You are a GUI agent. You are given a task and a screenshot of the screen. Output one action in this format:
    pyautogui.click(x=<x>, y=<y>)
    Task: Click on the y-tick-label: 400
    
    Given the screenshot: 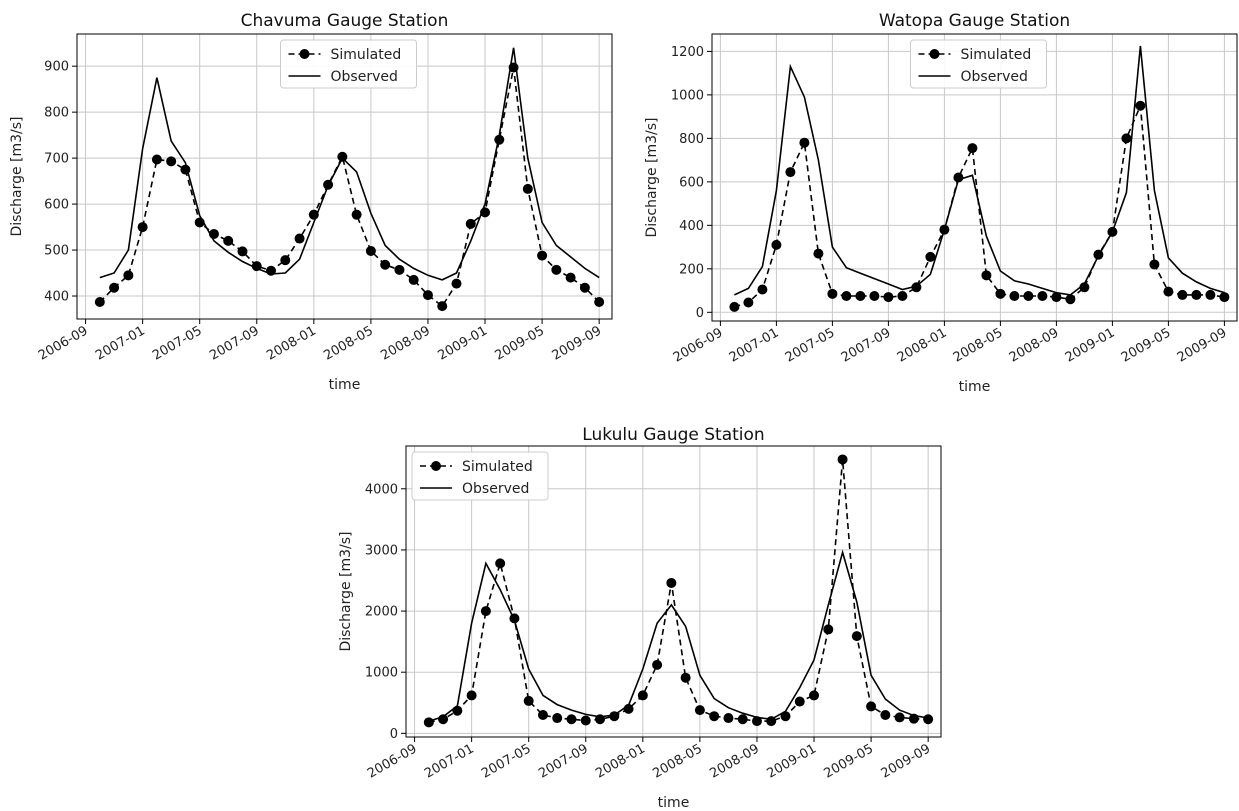 What is the action you would take?
    pyautogui.click(x=56, y=297)
    